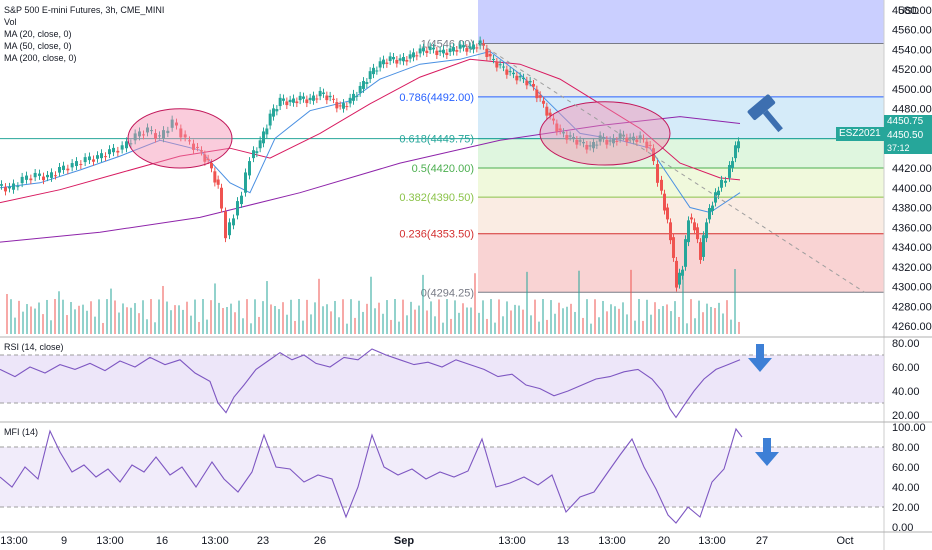  I want to click on price-tick-9: 4400.00, so click(912, 189).